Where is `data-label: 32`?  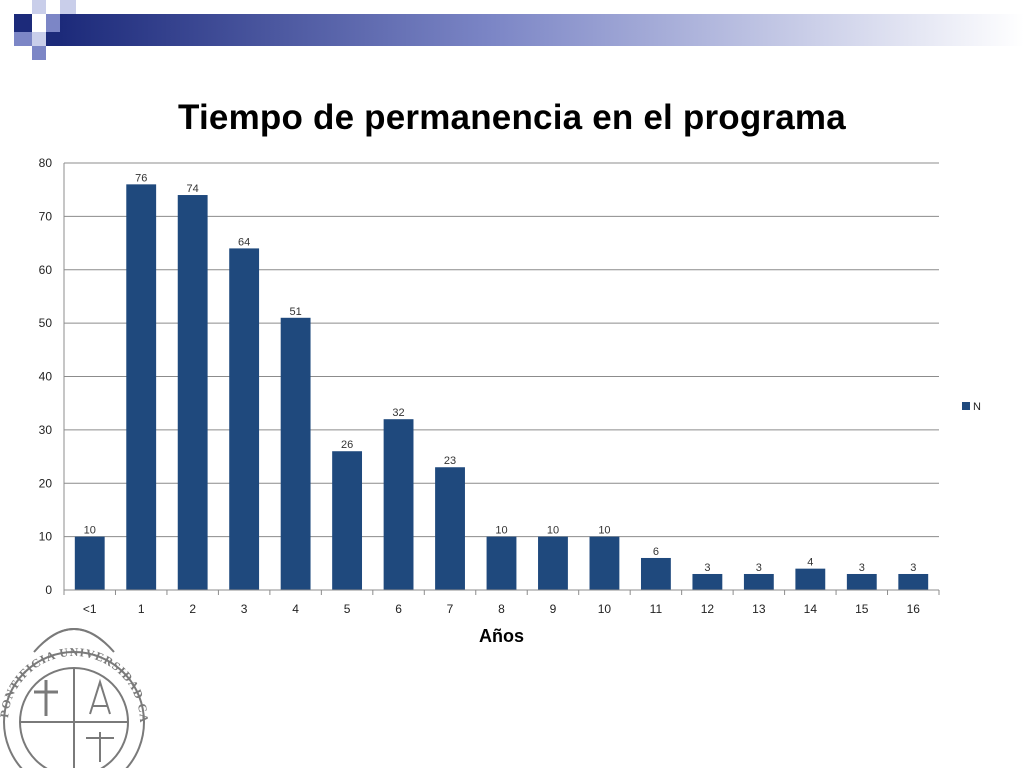
data-label: 32 is located at coordinates (398, 413).